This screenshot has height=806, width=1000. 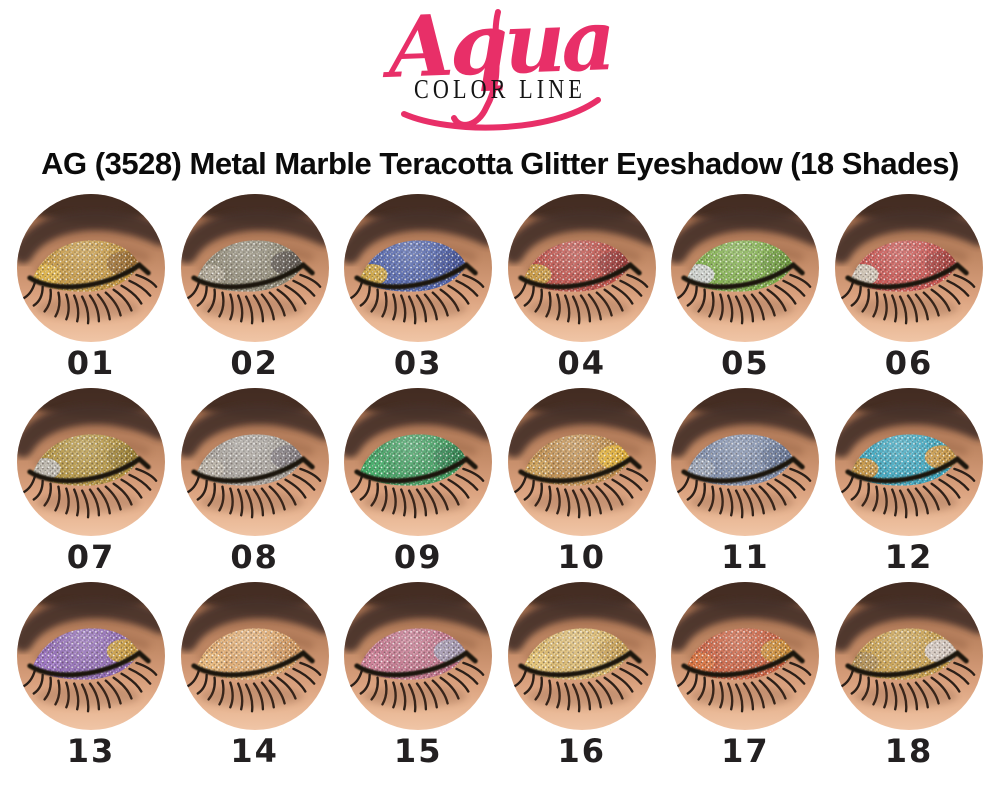 I want to click on shade-swatch-06: 06, so click(x=908, y=288).